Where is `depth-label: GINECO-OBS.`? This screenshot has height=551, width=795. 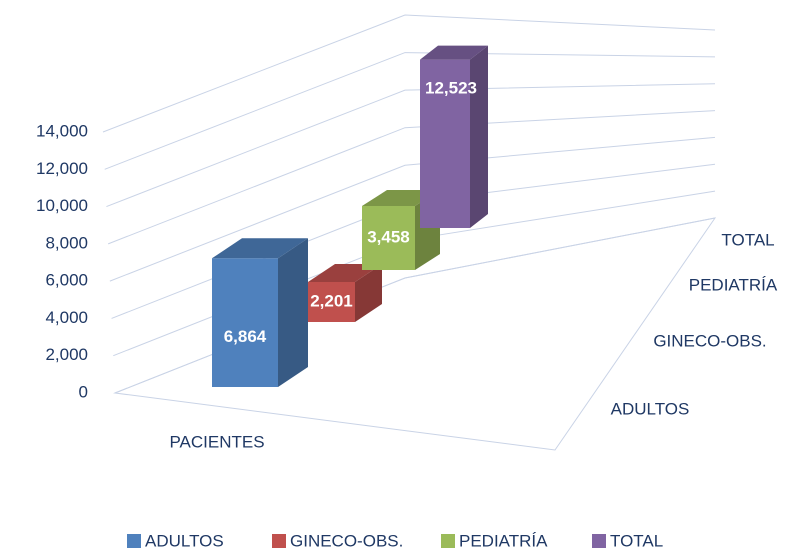
depth-label: GINECO-OBS. is located at coordinates (709, 340).